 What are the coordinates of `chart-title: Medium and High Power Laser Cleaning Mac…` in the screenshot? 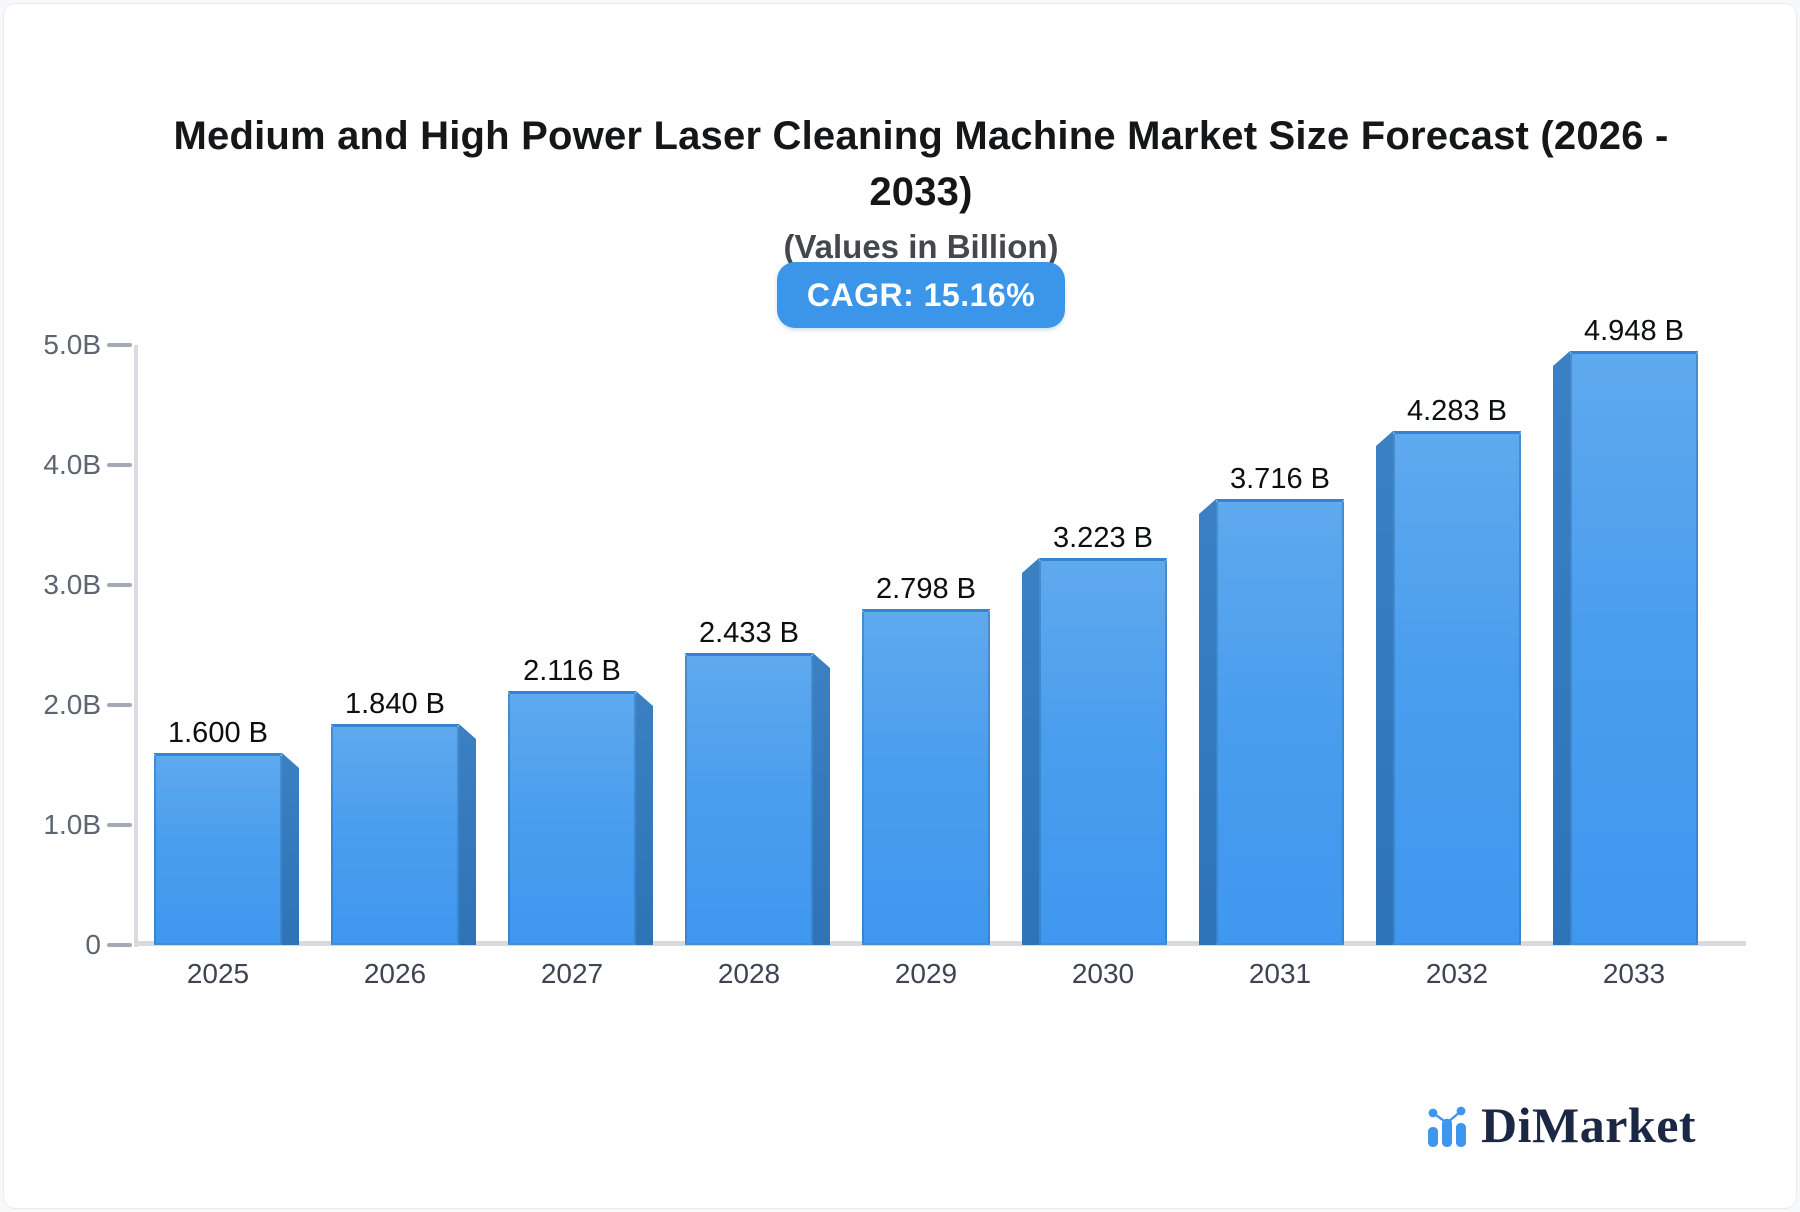 It's located at (900, 164).